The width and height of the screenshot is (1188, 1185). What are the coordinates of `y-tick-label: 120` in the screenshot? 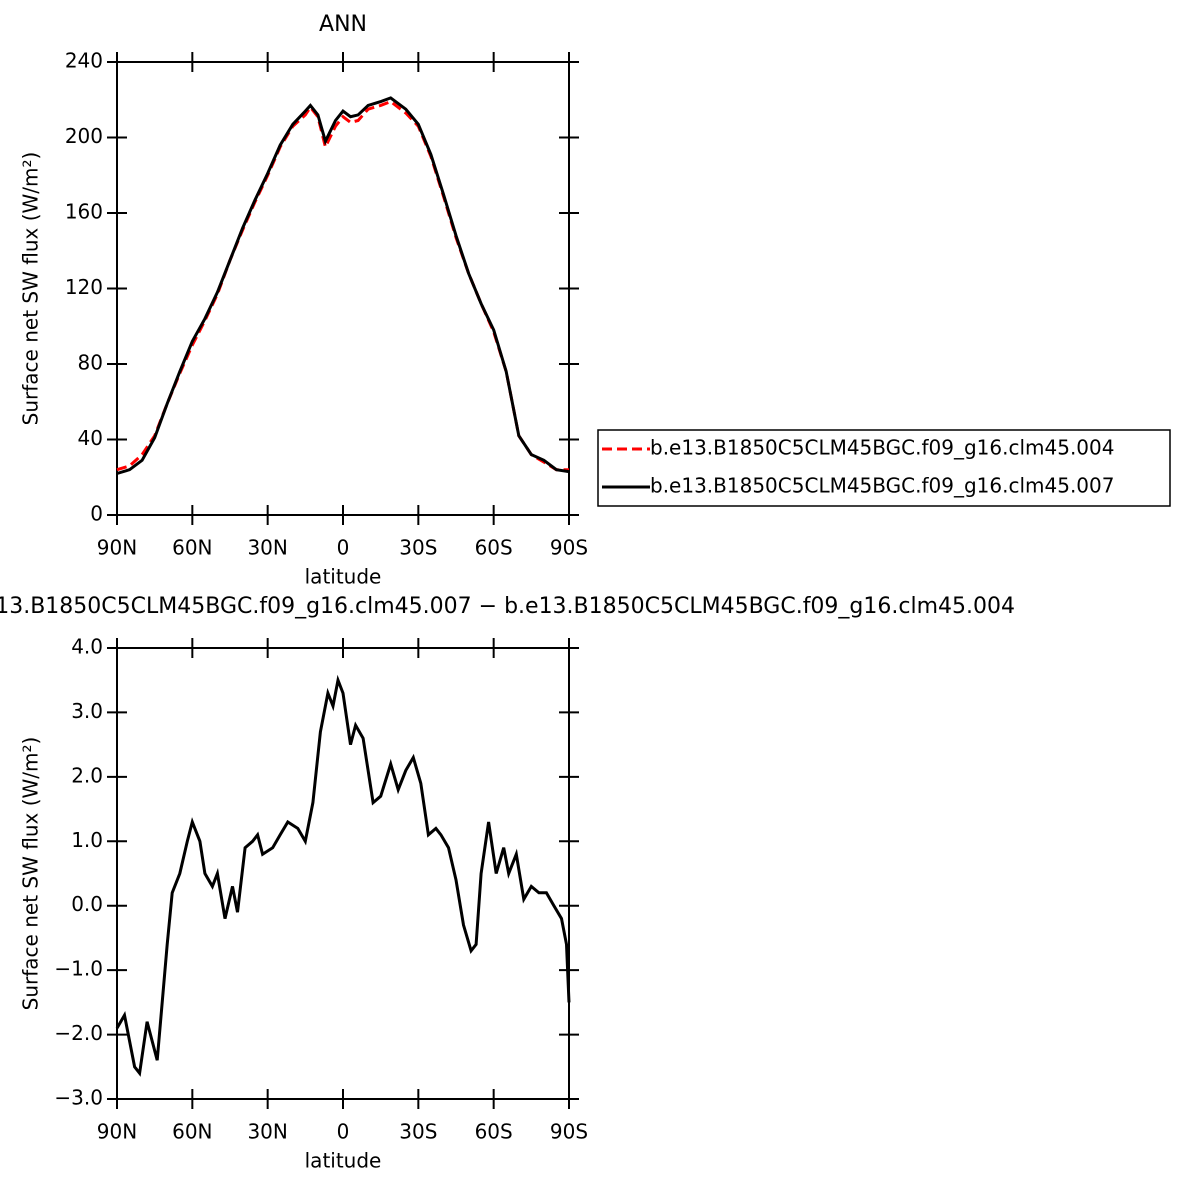 It's located at (84, 287).